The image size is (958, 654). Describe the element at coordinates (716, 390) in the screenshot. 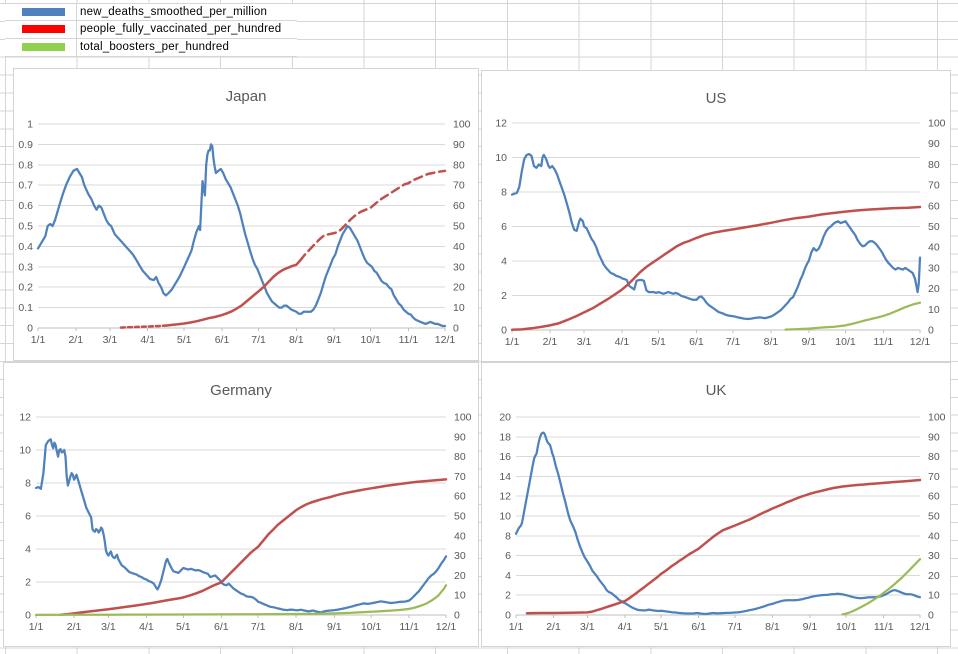

I see `chart-title: UK` at that location.